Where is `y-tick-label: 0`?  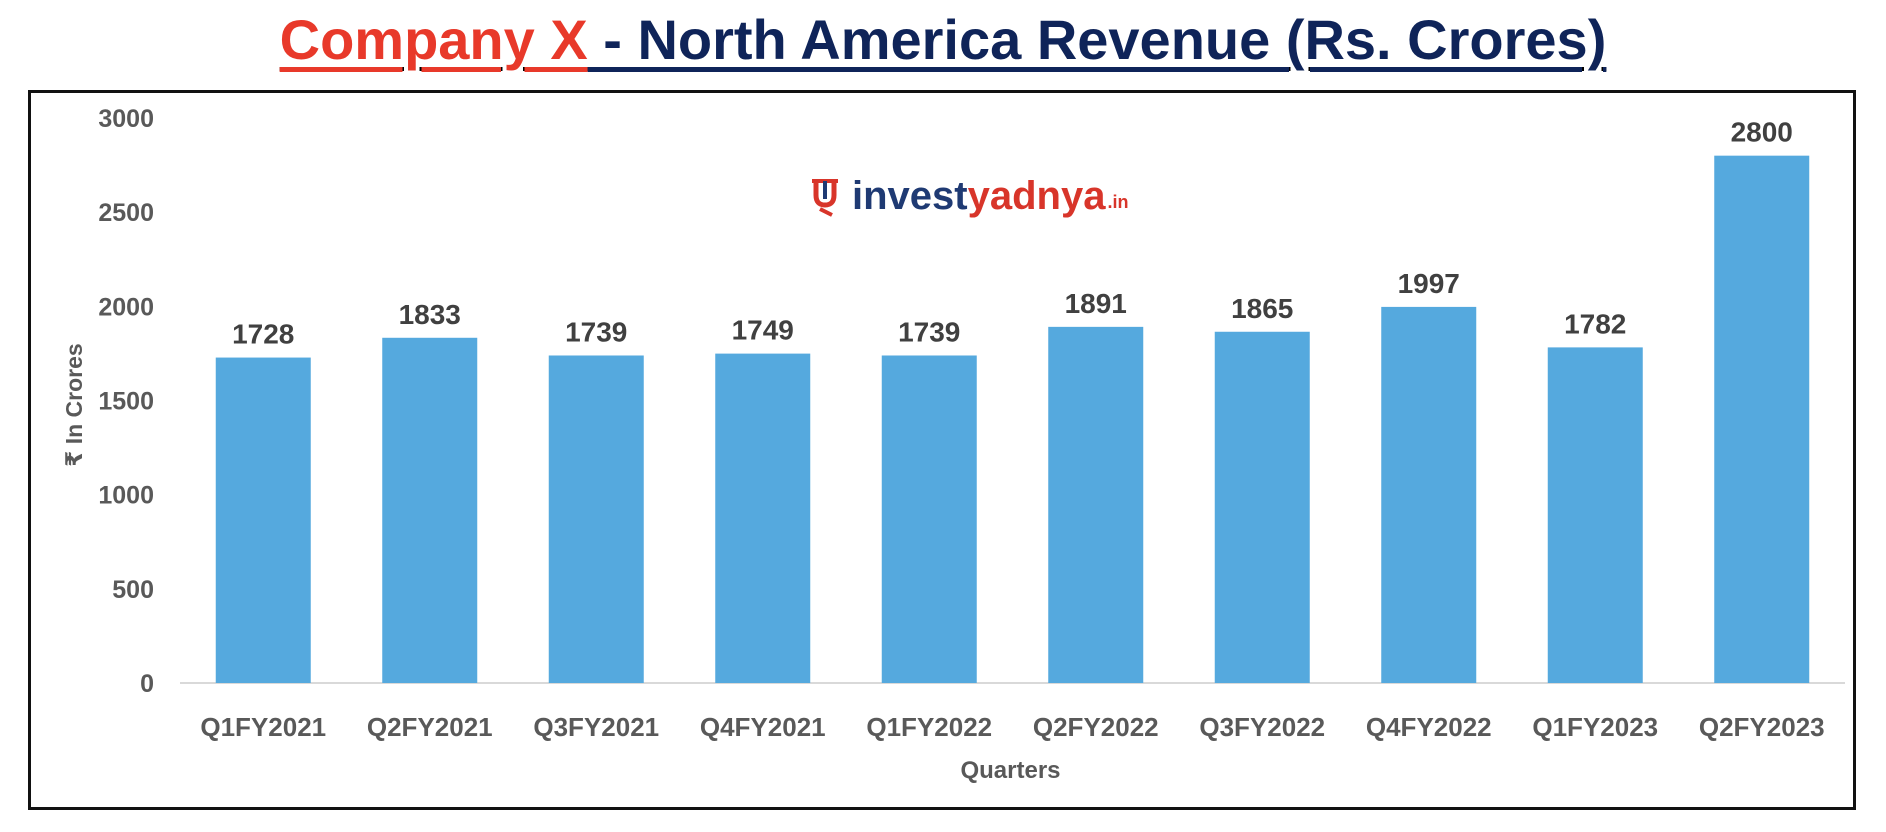
y-tick-label: 0 is located at coordinates (147, 684).